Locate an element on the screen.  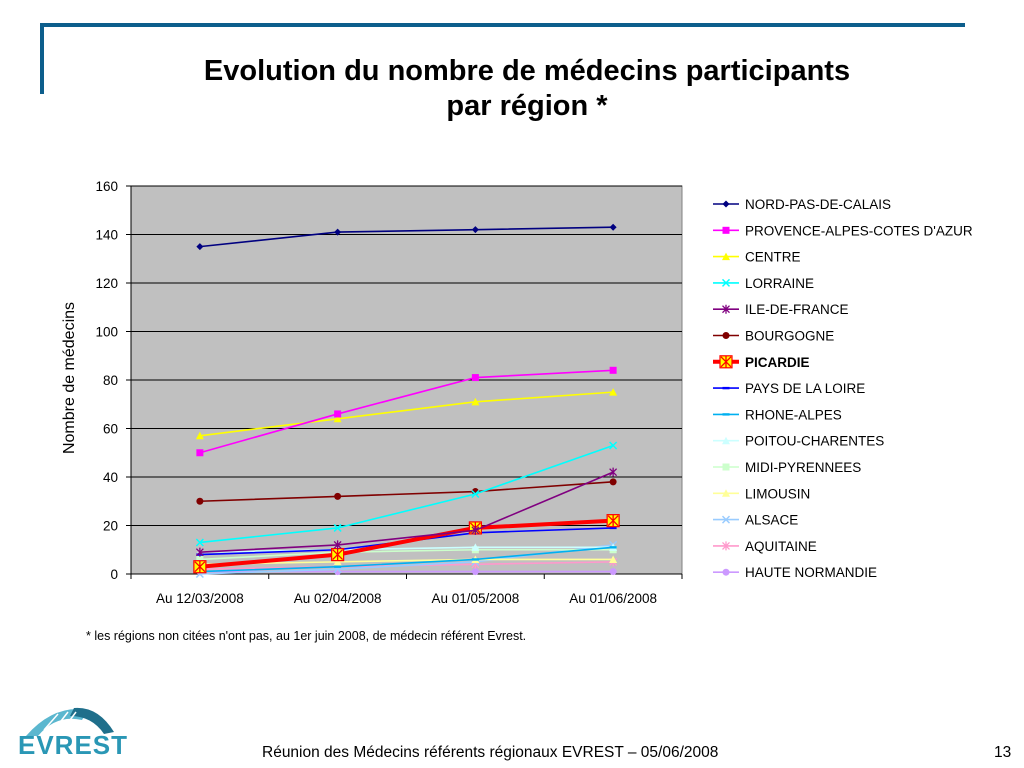
legend-item: ALSACE is located at coordinates (755, 520).